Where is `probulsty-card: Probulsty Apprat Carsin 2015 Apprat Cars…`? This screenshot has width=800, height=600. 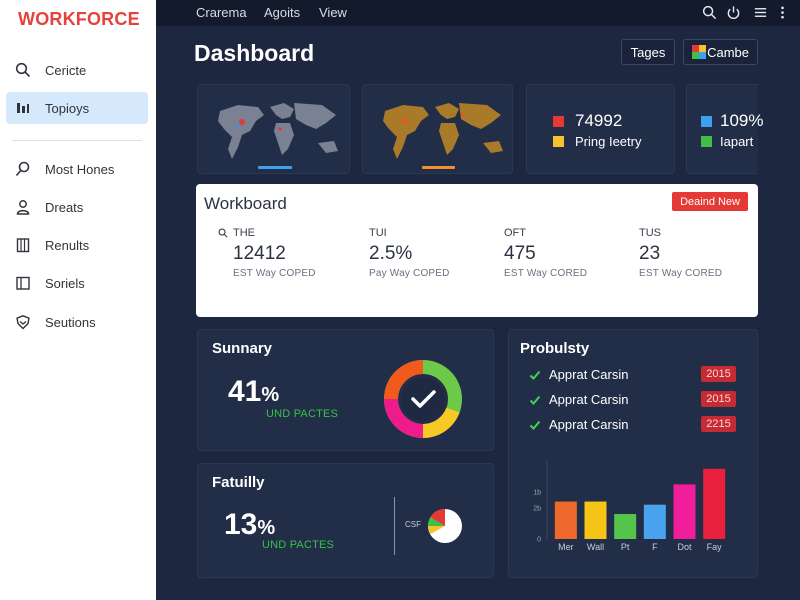 probulsty-card: Probulsty Apprat Carsin 2015 Apprat Cars… is located at coordinates (633, 453).